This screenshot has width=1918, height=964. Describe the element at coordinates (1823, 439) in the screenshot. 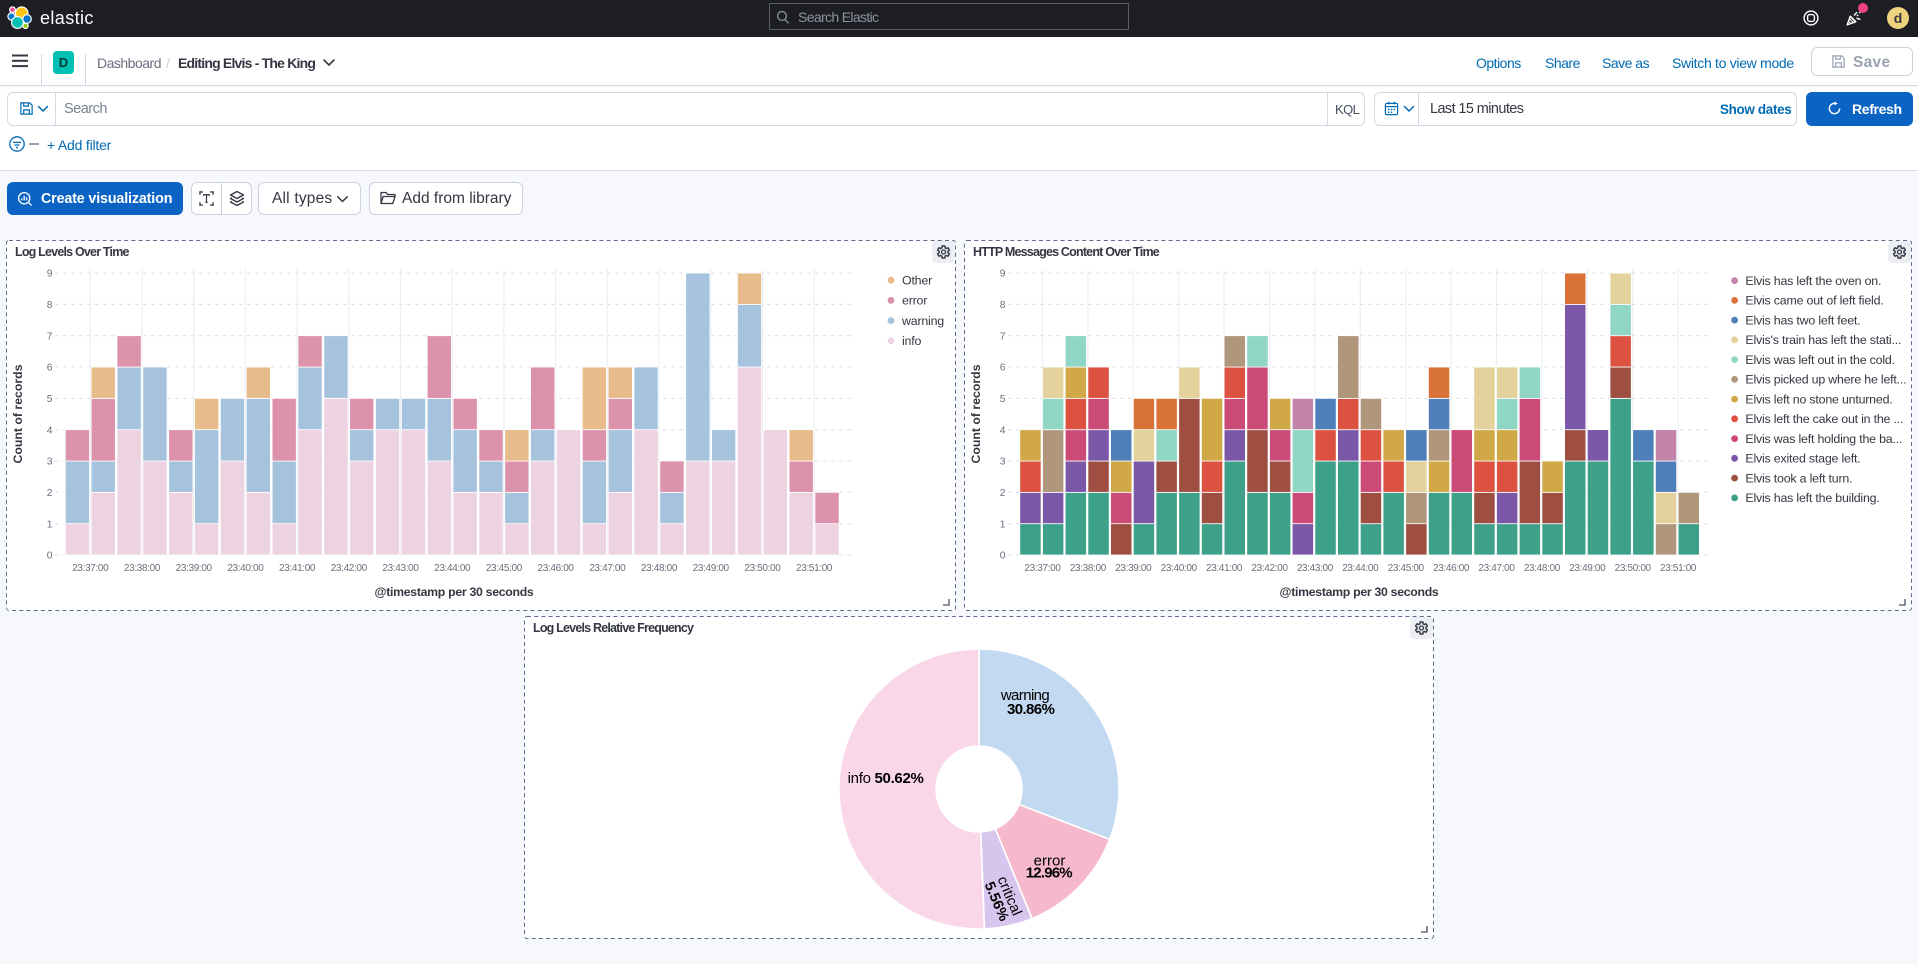

I see `svg-text: Elvis was left holding the ba.` at that location.